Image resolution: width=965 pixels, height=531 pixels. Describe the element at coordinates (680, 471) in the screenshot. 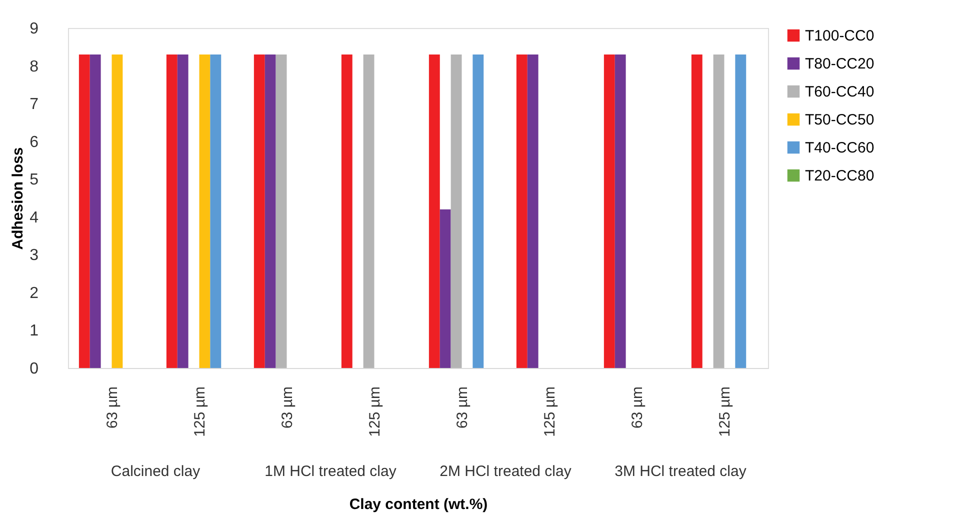

I see `text: 3M HCl treated clay` at that location.